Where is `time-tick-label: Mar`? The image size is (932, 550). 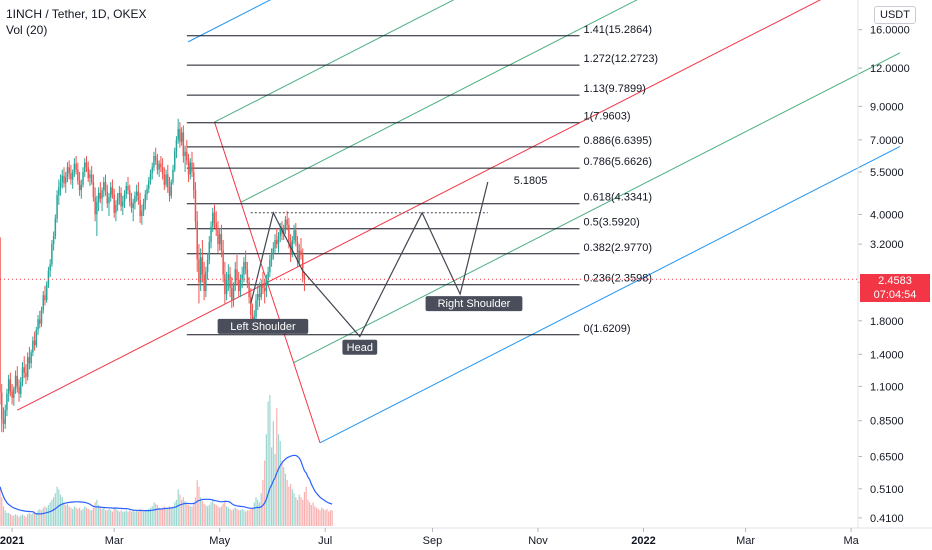 time-tick-label: Mar is located at coordinates (745, 541).